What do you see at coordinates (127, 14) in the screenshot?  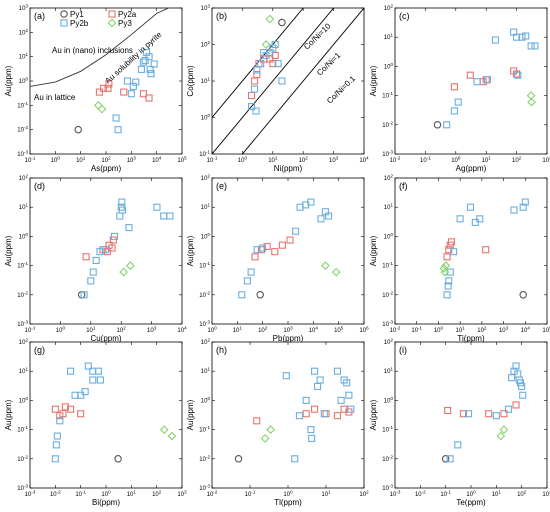 I see `legend-label: Py2a` at bounding box center [127, 14].